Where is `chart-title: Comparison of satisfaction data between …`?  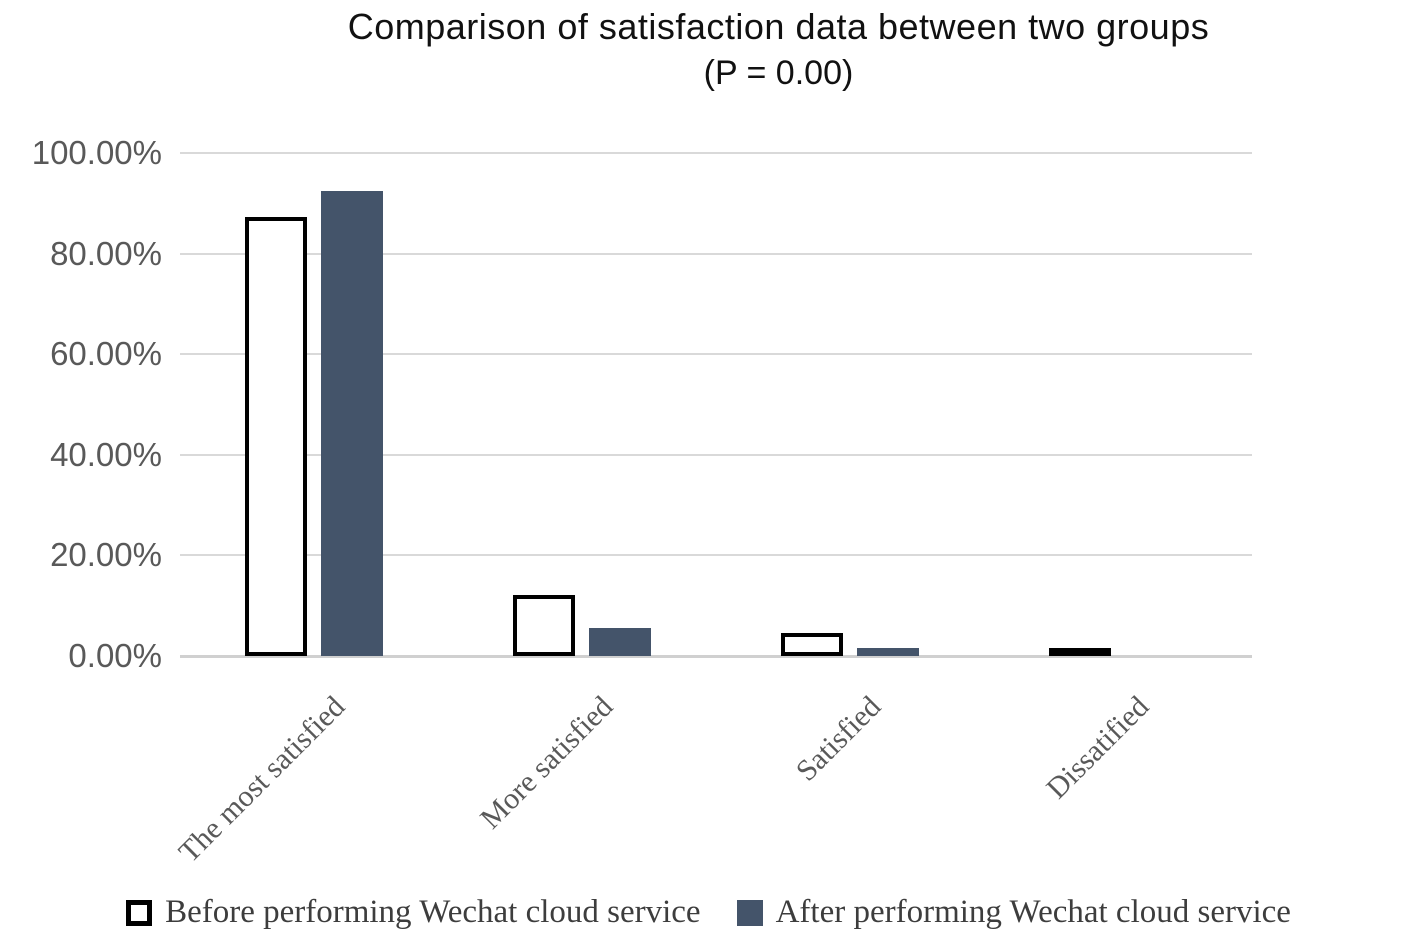 chart-title: Comparison of satisfaction data between … is located at coordinates (778, 26).